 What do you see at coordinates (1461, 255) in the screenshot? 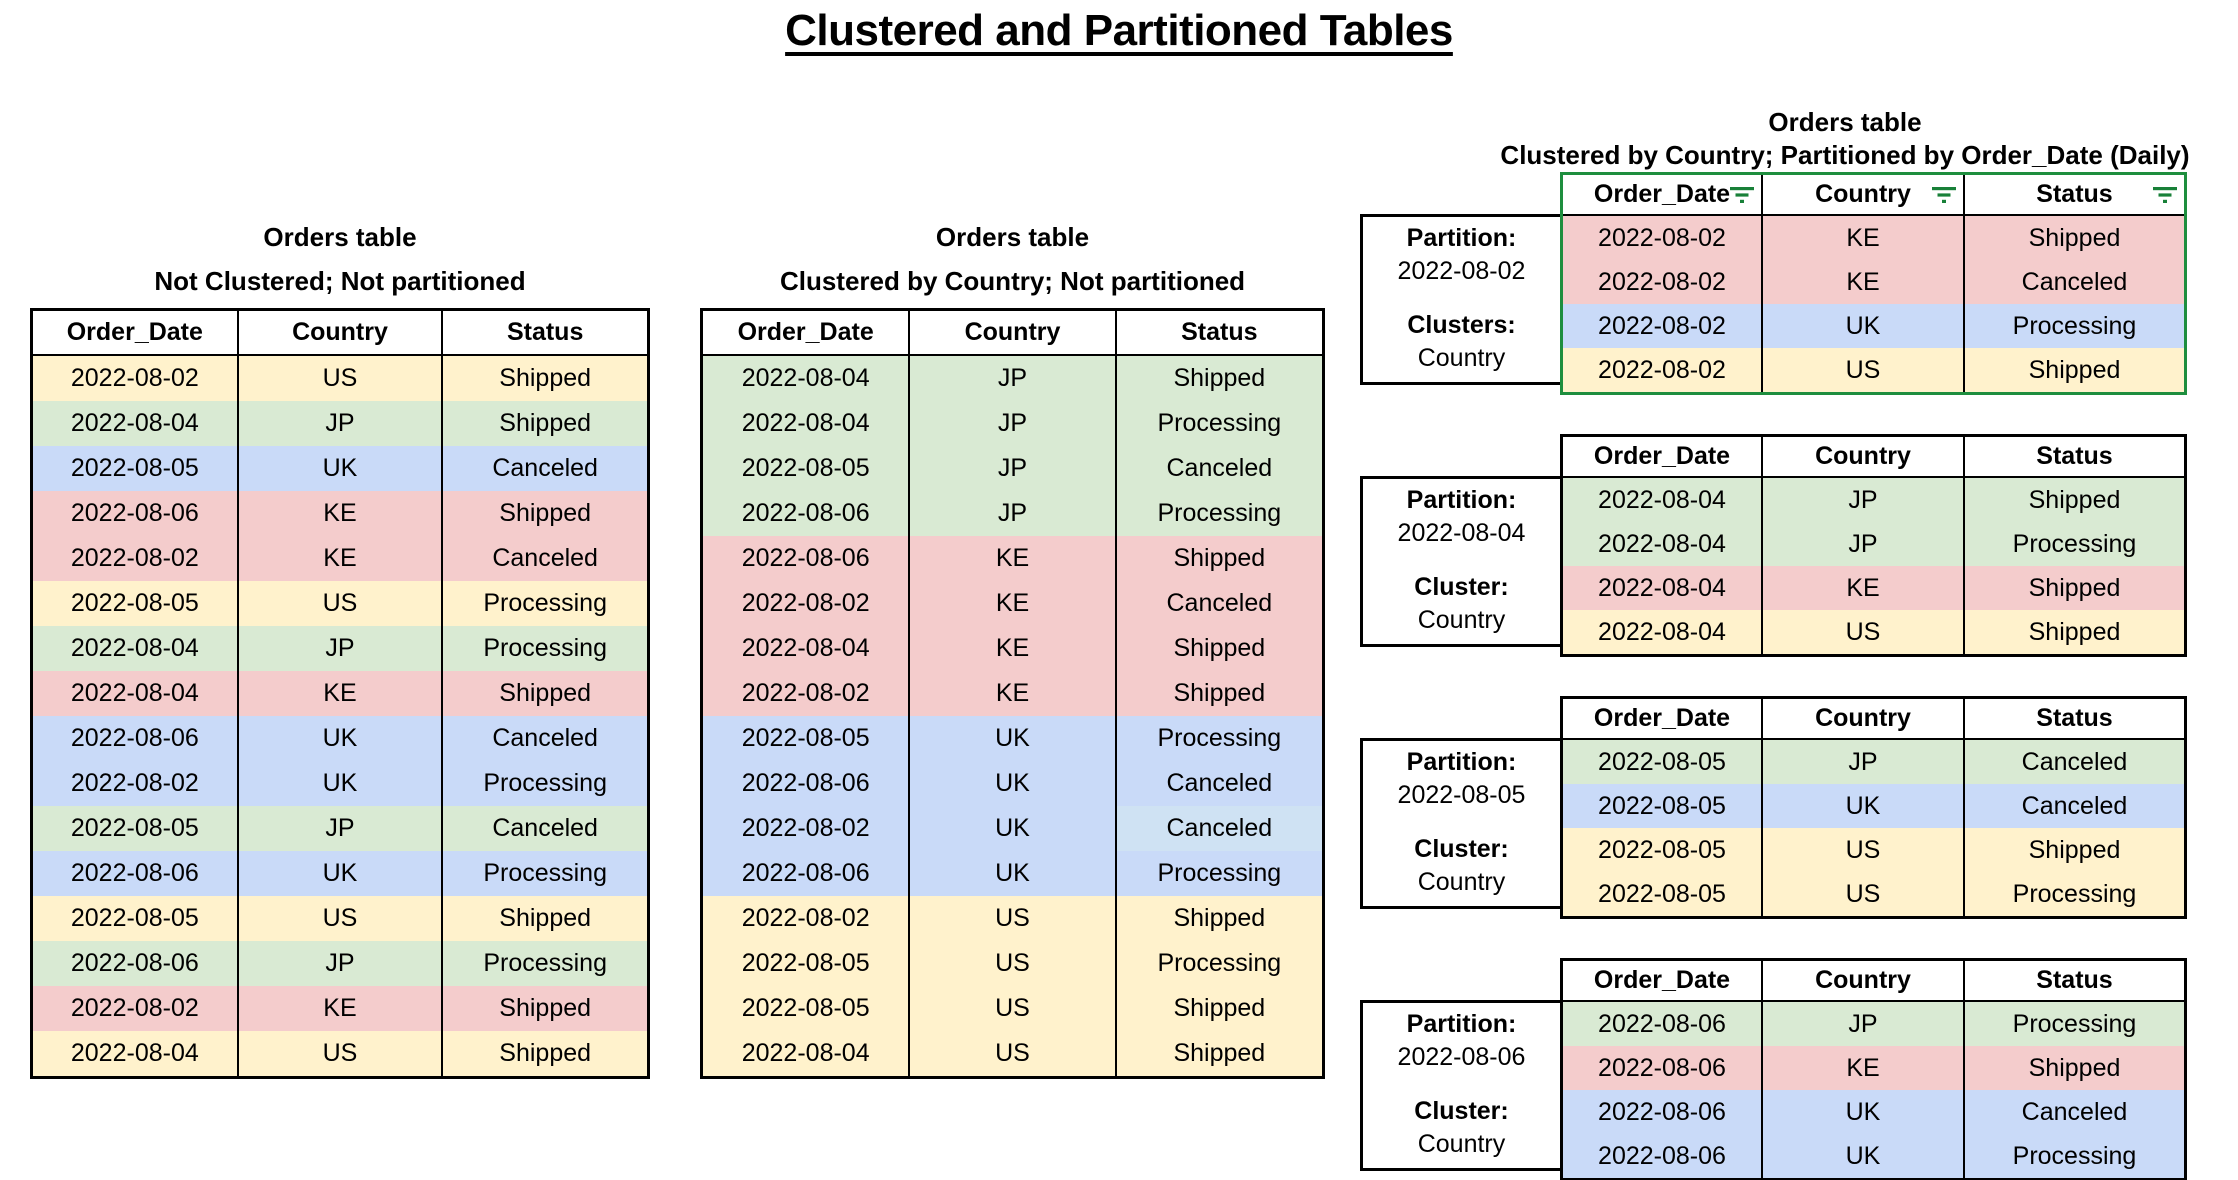
I see `partition-key: Partition: 2022-08-02` at bounding box center [1461, 255].